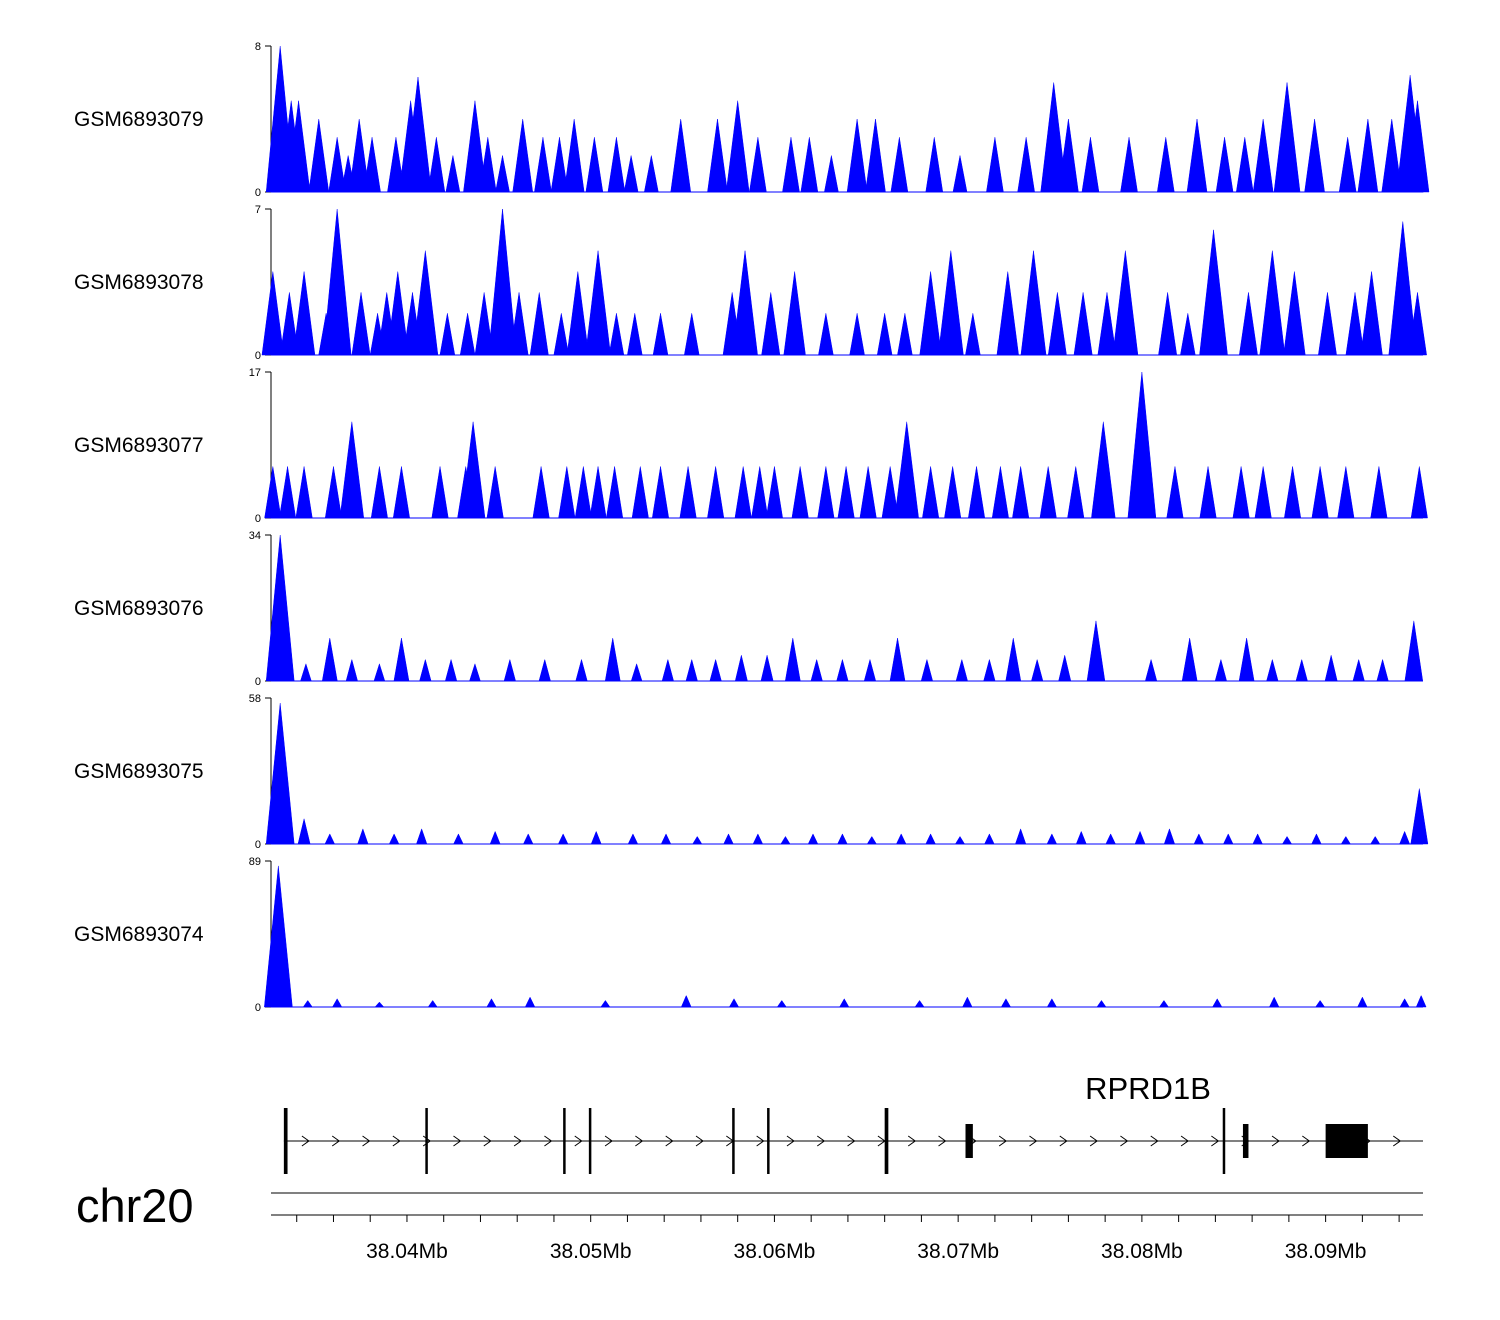 The image size is (1500, 1320). I want to click on y-tick-label-max: 7, so click(258, 210).